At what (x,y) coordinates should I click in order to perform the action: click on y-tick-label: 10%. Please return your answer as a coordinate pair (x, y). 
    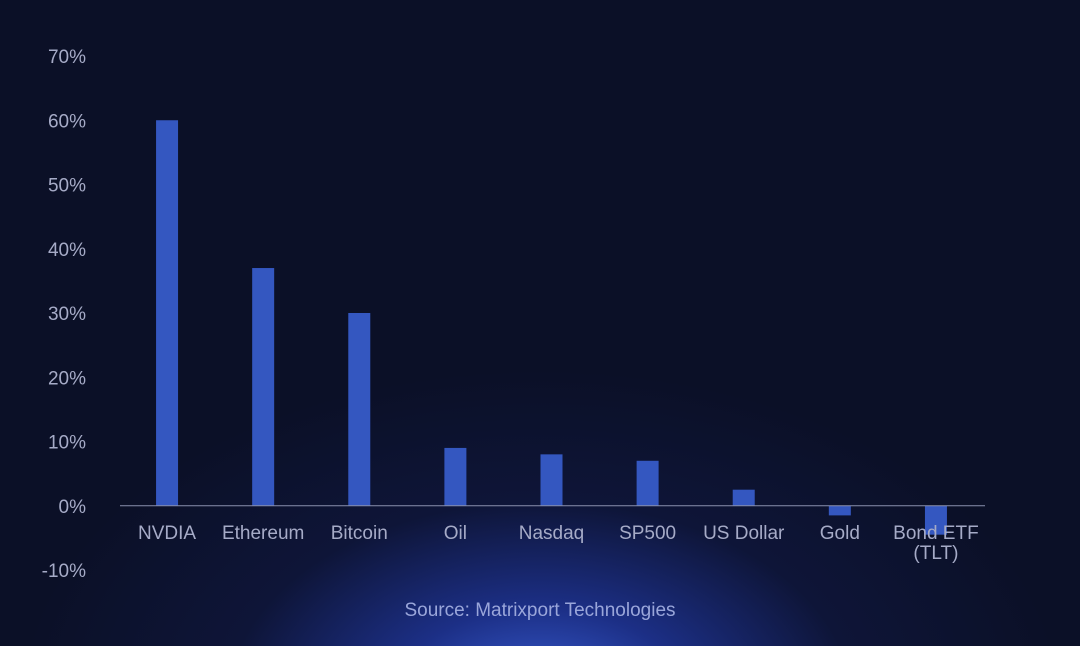
    Looking at the image, I should click on (67, 443).